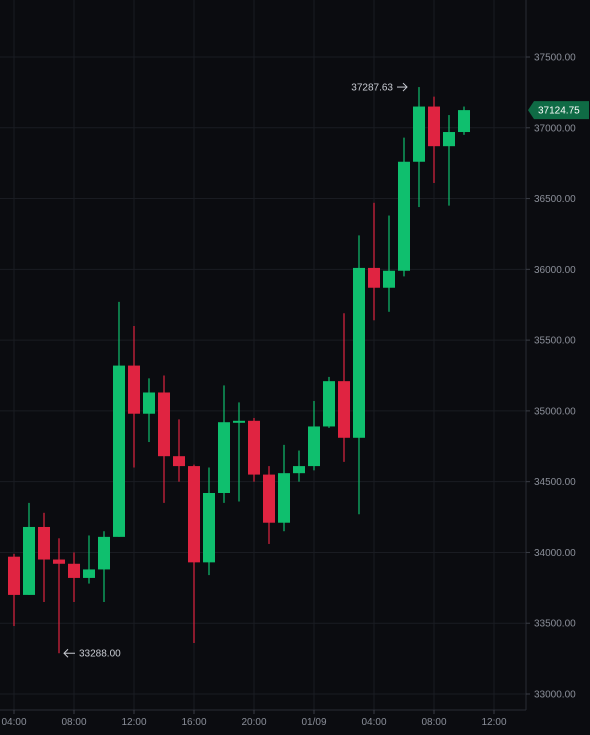  Describe the element at coordinates (555, 624) in the screenshot. I see `y-tick-label: 33500.00` at that location.